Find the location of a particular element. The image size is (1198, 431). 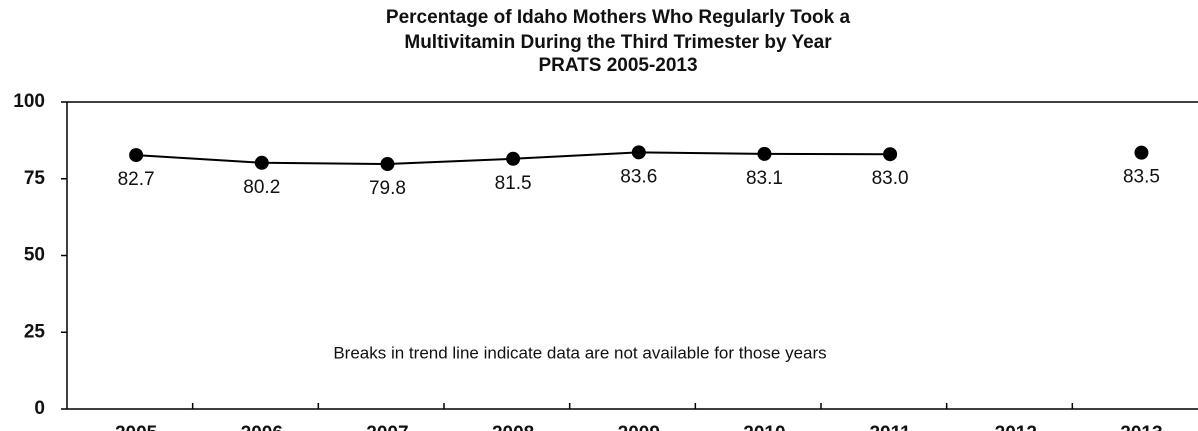

data-label: 83.6 is located at coordinates (638, 176).